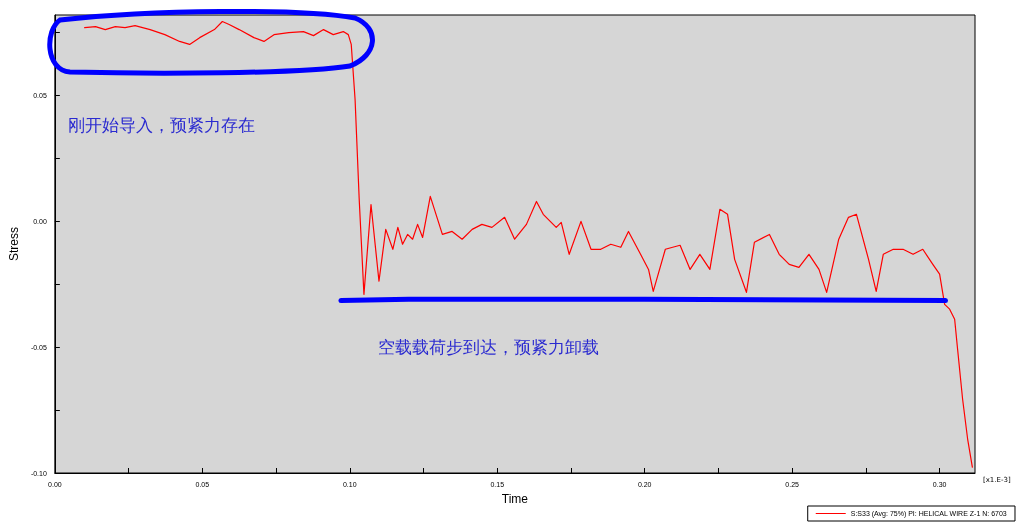 The image size is (1030, 529). Describe the element at coordinates (14, 244) in the screenshot. I see `y-axis-title: Stress` at that location.